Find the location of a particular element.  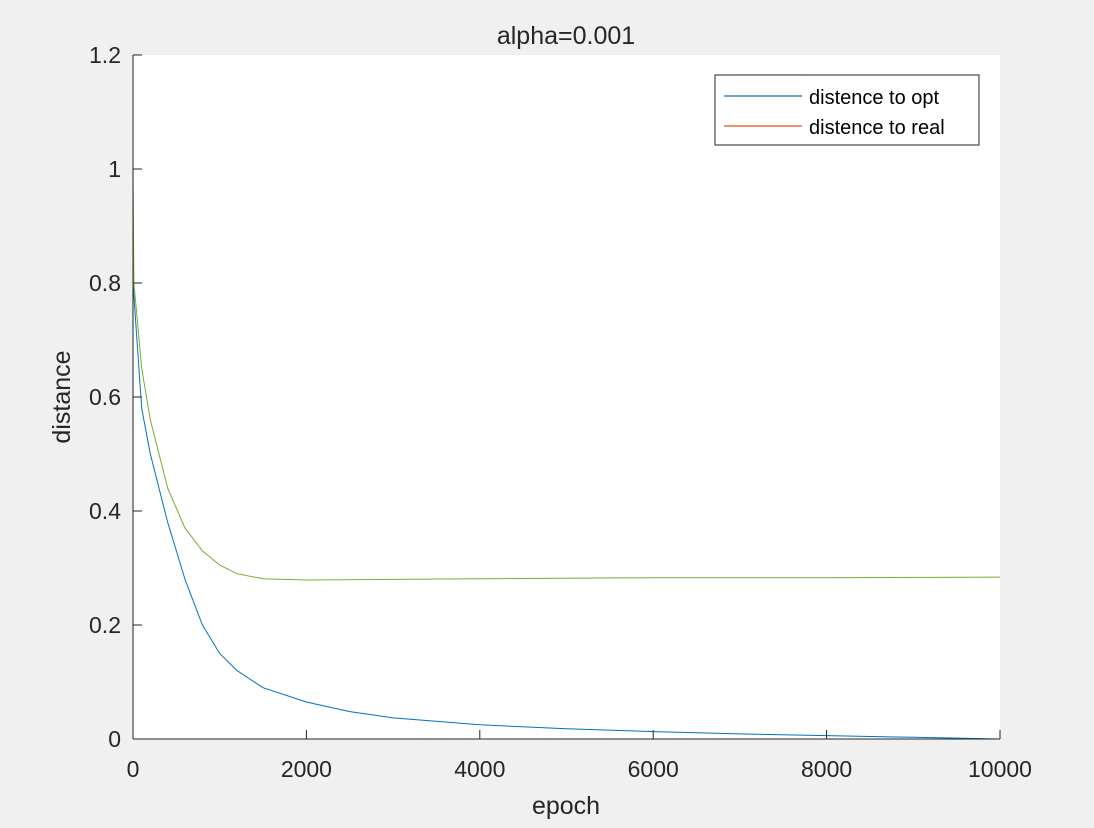

y-tick-label: 0.6 is located at coordinates (105, 397).